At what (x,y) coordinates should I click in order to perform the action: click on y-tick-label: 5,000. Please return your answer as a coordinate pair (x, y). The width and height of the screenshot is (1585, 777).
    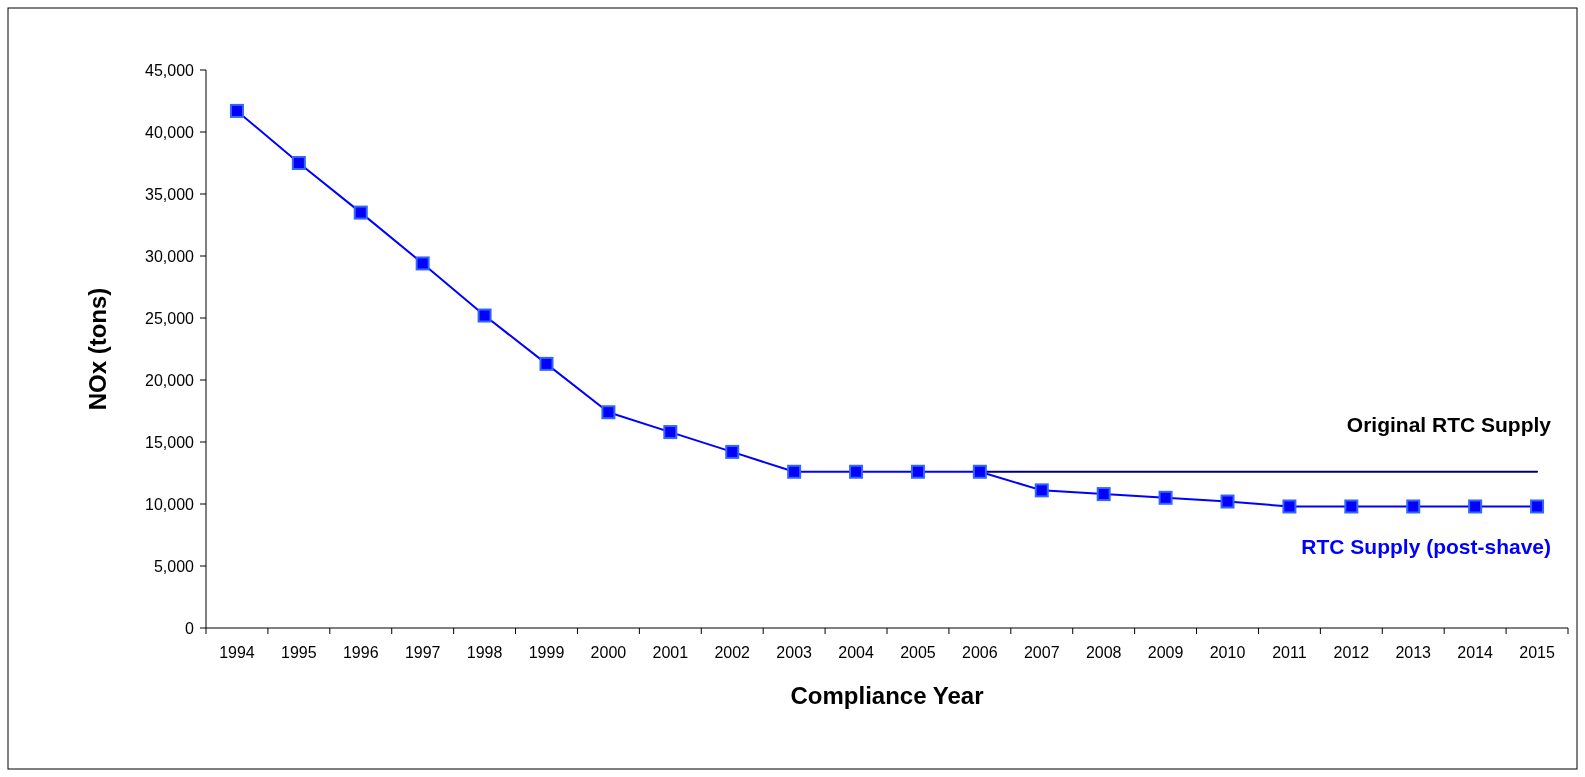
    Looking at the image, I should click on (174, 566).